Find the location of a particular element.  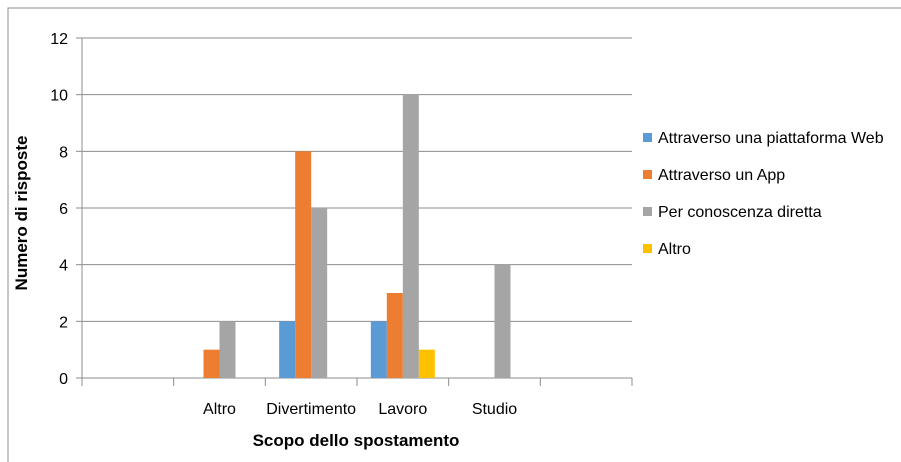

y-tick-label: 8 is located at coordinates (63, 152).